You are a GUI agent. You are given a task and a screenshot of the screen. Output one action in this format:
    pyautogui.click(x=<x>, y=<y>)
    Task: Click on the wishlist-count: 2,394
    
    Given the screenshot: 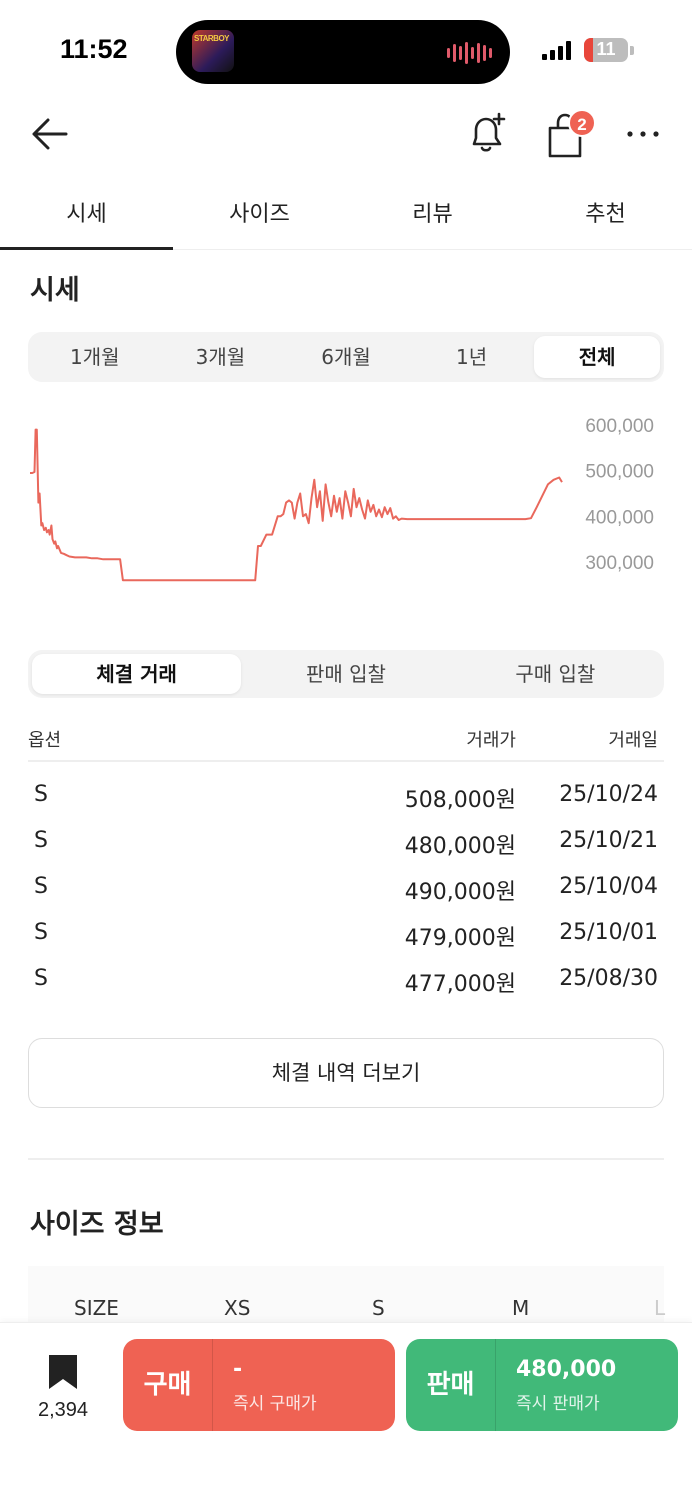 What is the action you would take?
    pyautogui.click(x=63, y=1410)
    